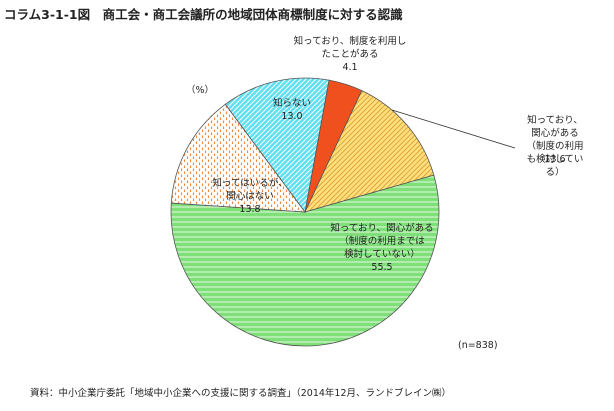  Describe the element at coordinates (203, 14) in the screenshot. I see `chart-title: コラム3-1-1図 商工会・商工会議所の地域団体商標制度に対する認識` at that location.